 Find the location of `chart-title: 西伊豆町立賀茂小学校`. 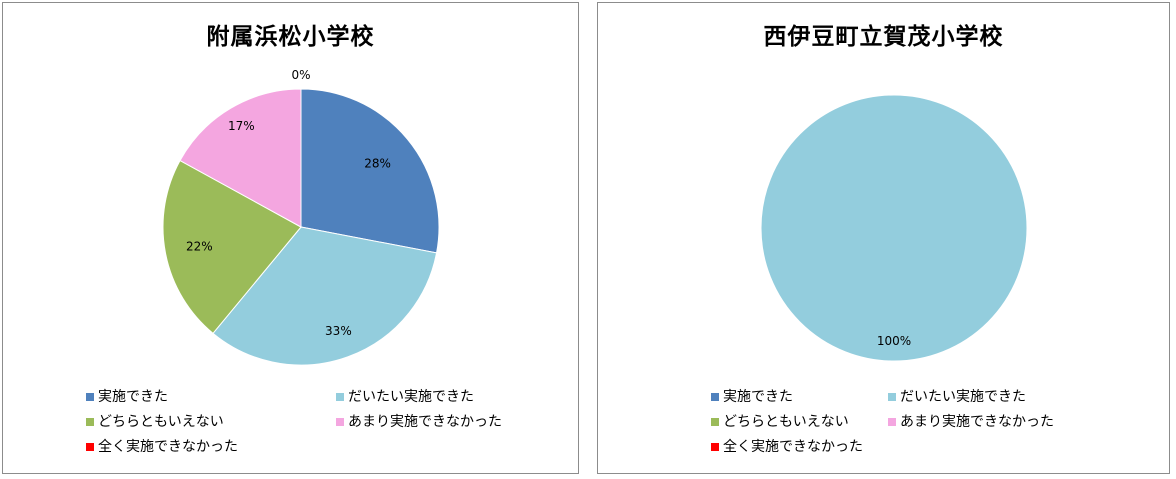

chart-title: 西伊豆町立賀茂小学校 is located at coordinates (883, 37).